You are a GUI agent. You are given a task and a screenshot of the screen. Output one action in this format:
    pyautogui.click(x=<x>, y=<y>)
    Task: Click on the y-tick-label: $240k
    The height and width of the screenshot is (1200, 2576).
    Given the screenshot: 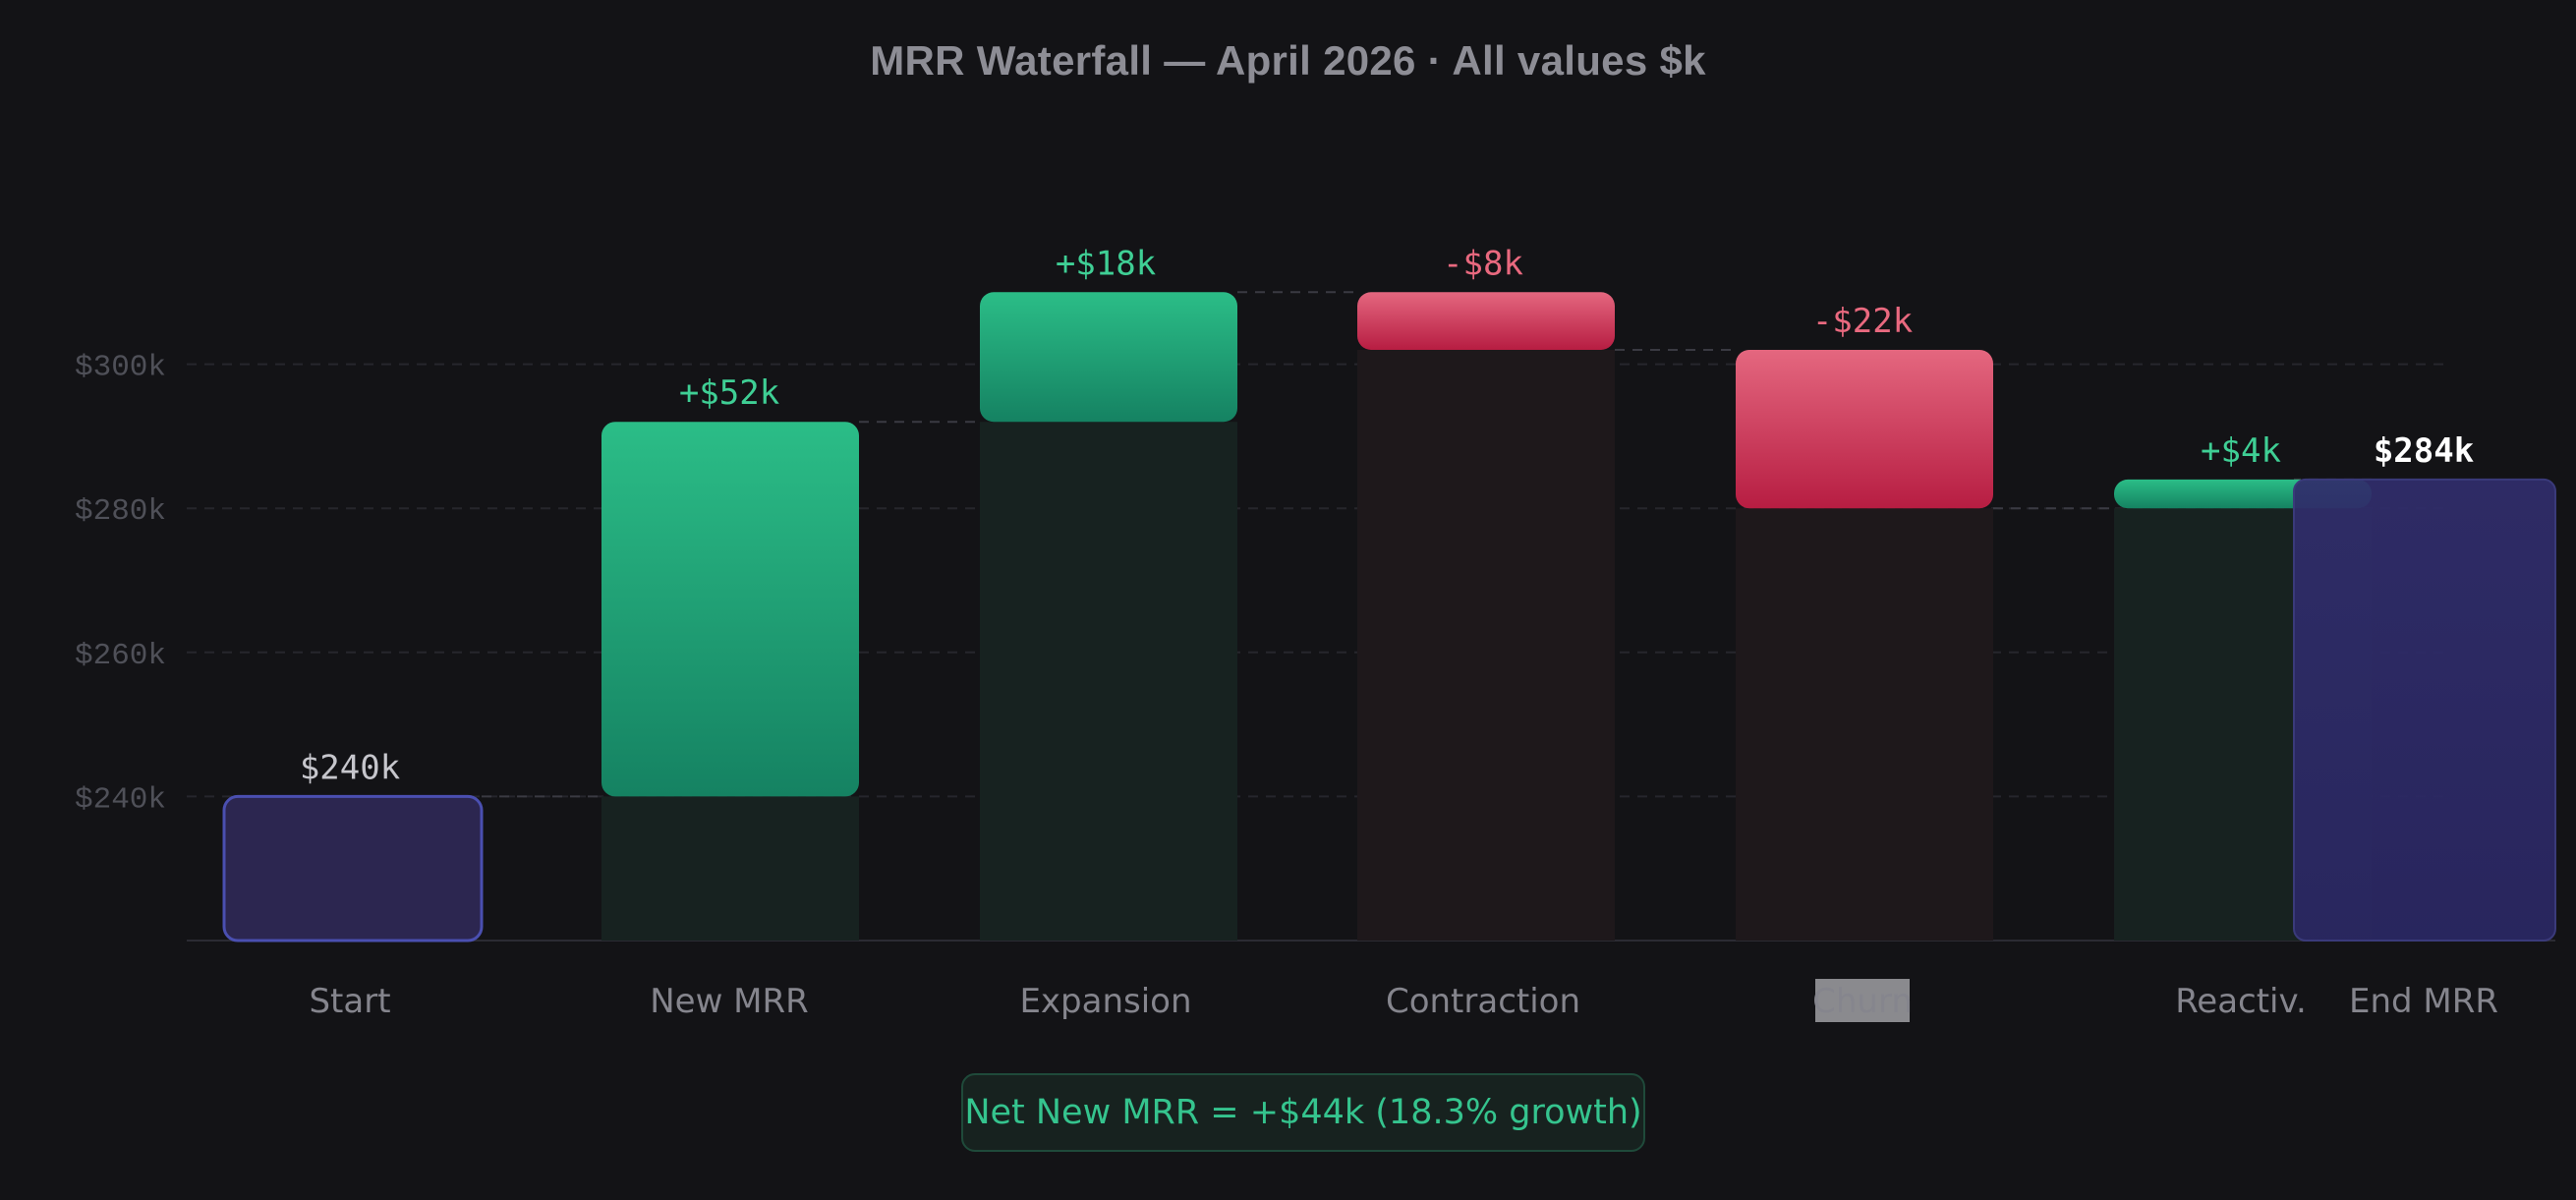 What is the action you would take?
    pyautogui.click(x=121, y=799)
    